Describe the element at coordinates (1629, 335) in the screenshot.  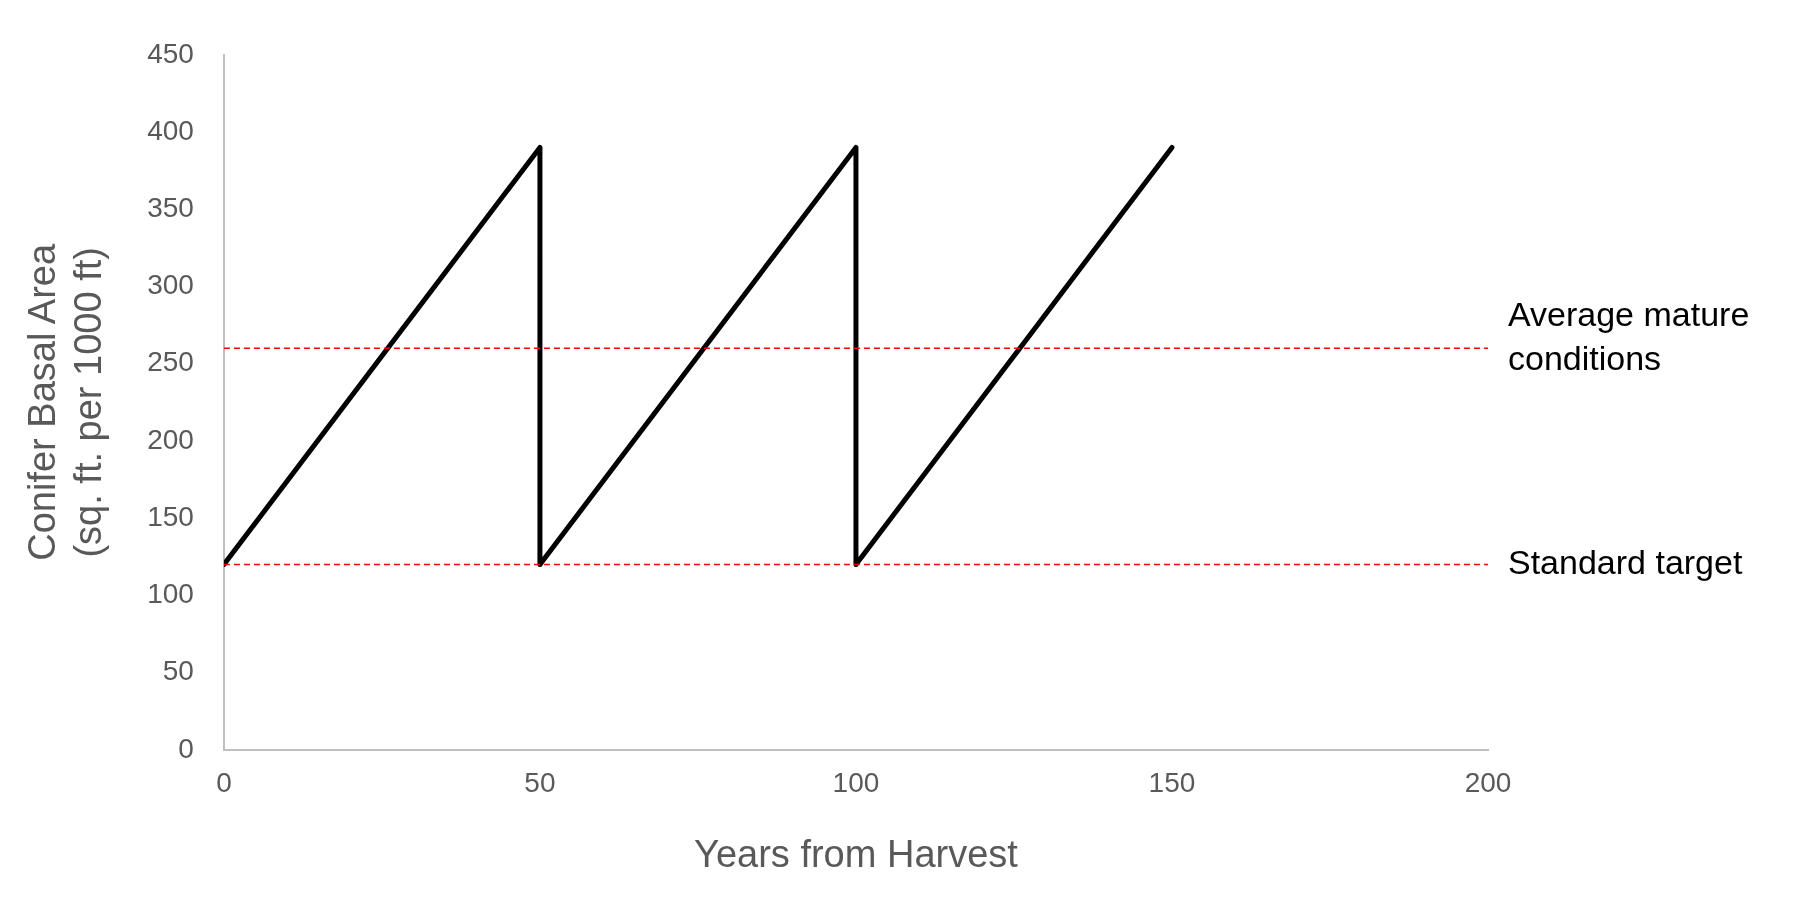
I see `ref-line-label: Average mature conditions` at that location.